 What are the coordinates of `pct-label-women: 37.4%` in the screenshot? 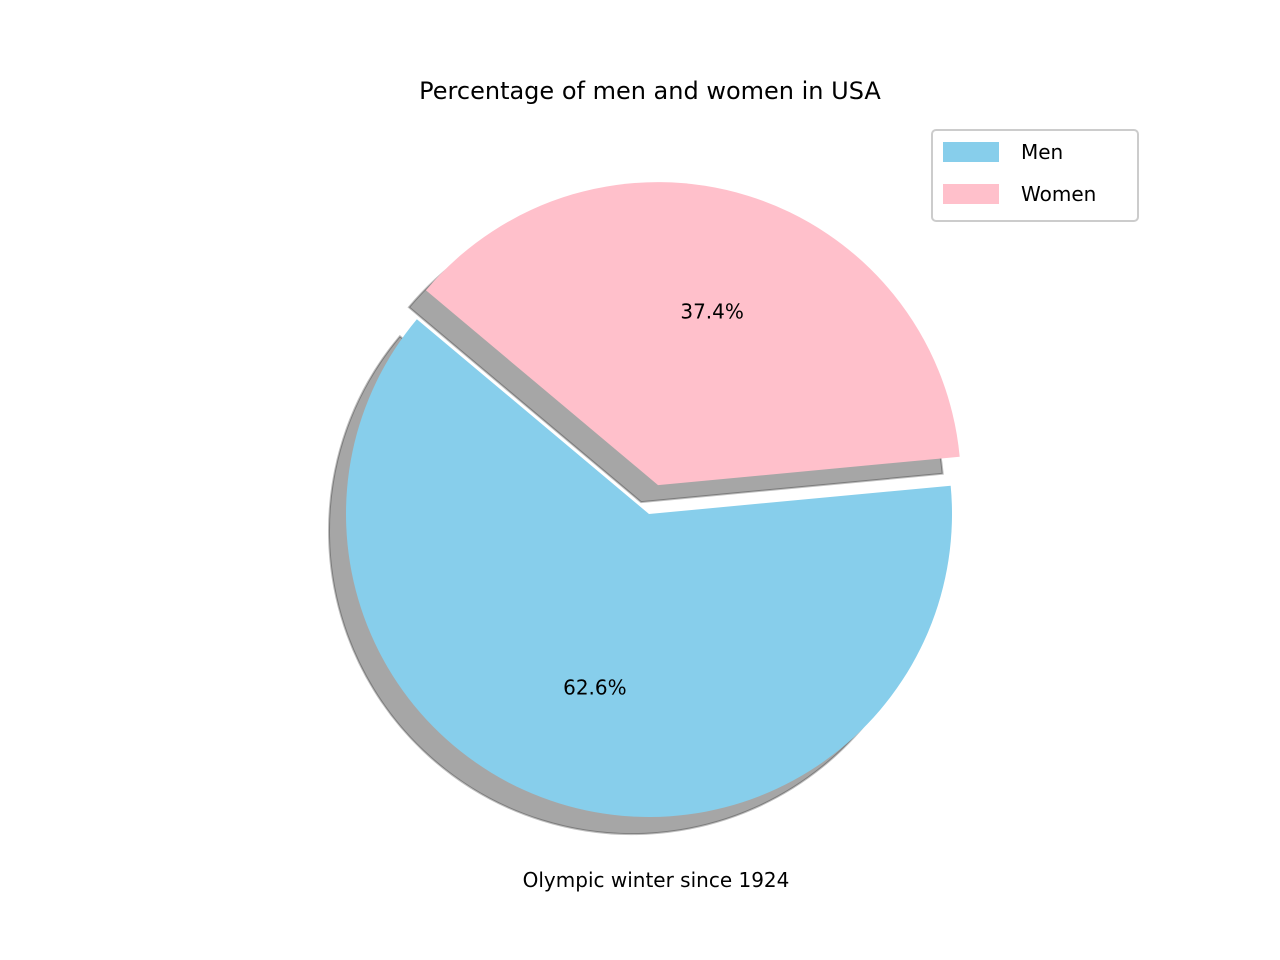 It's located at (712, 312).